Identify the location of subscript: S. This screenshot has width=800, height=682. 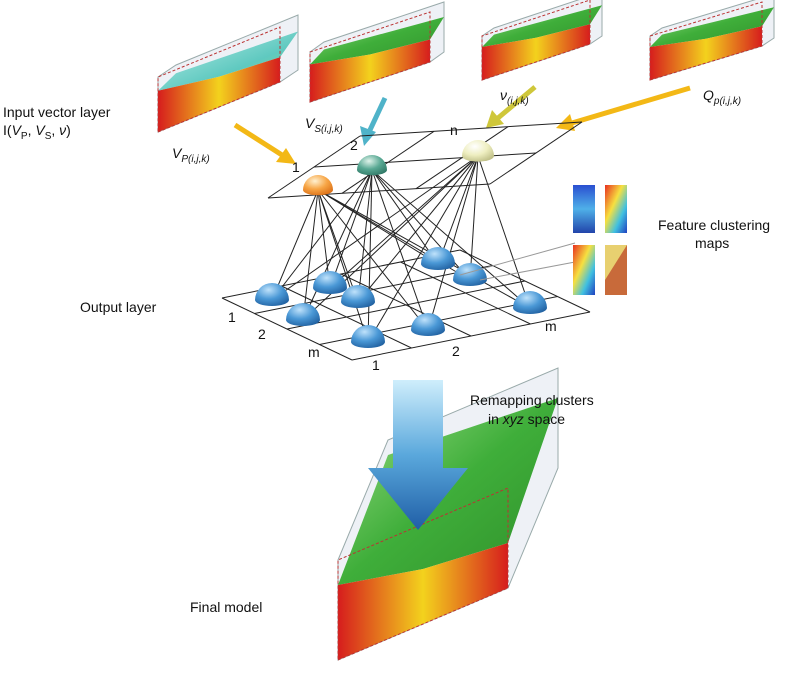
(48, 136).